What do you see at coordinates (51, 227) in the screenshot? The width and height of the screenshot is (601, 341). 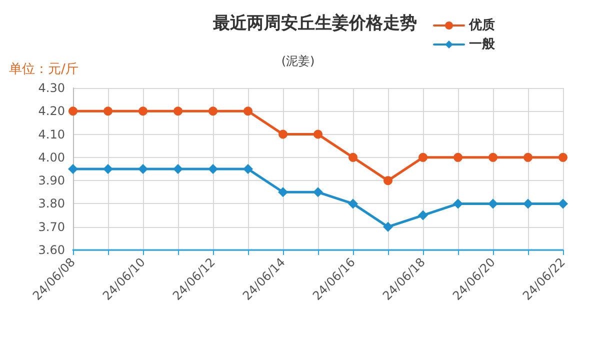 I see `y-tick-label: 3.70` at bounding box center [51, 227].